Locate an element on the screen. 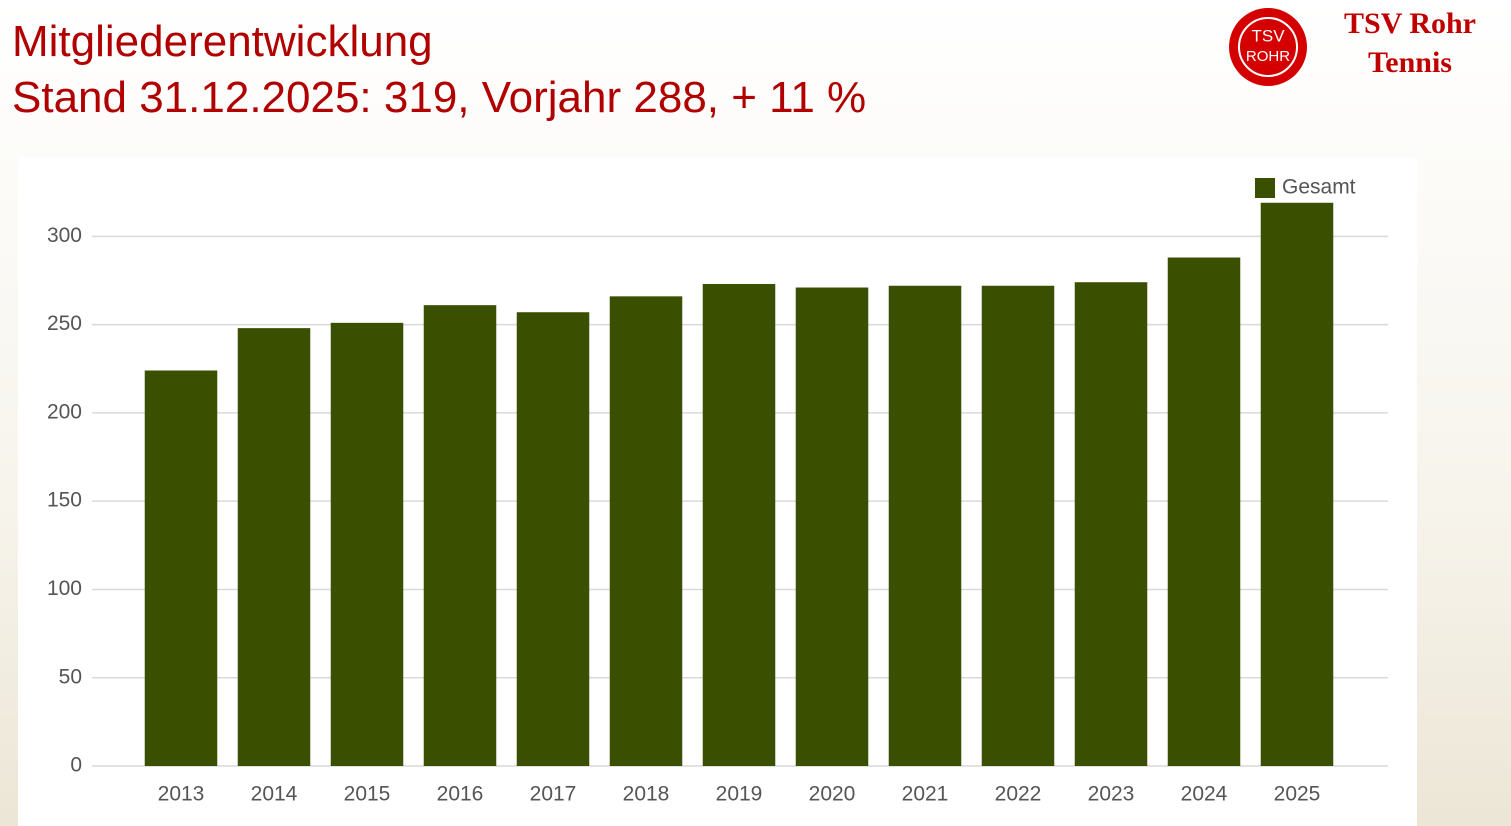  x-tick-label: 2017 is located at coordinates (553, 794).